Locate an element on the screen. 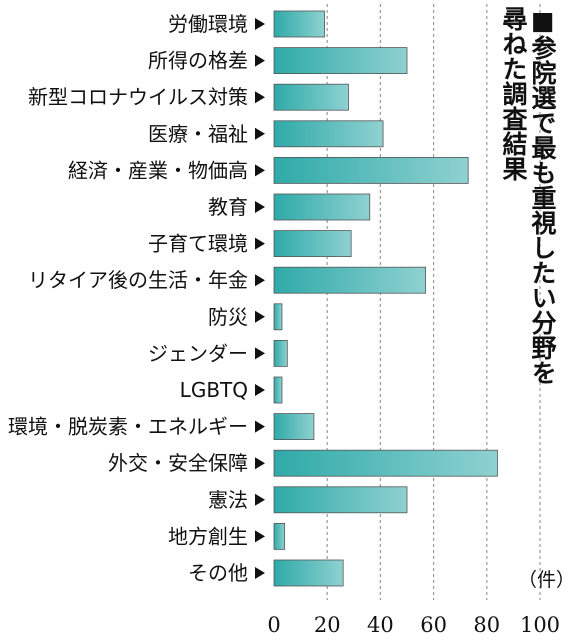 The image size is (568, 640). chart-title: ■参院選で最も重視したい分野を 尋ねた調査結果 is located at coordinates (528, 278).